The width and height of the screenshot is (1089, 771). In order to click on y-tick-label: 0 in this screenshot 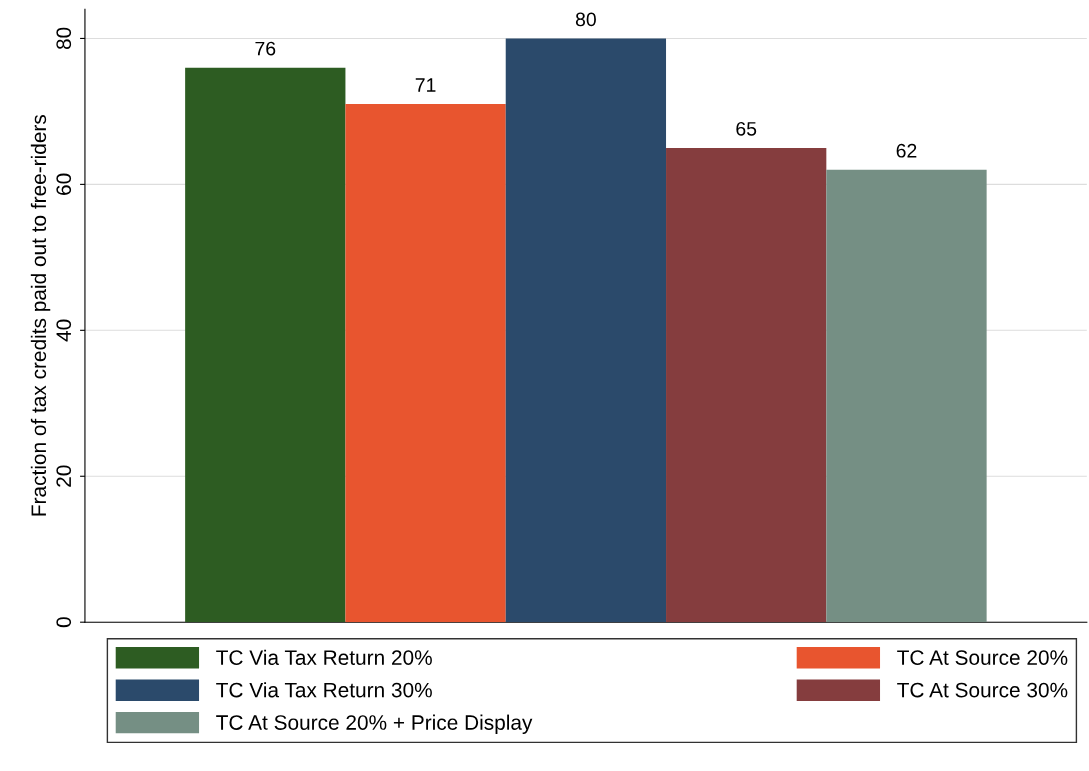, I will do `click(64, 622)`.